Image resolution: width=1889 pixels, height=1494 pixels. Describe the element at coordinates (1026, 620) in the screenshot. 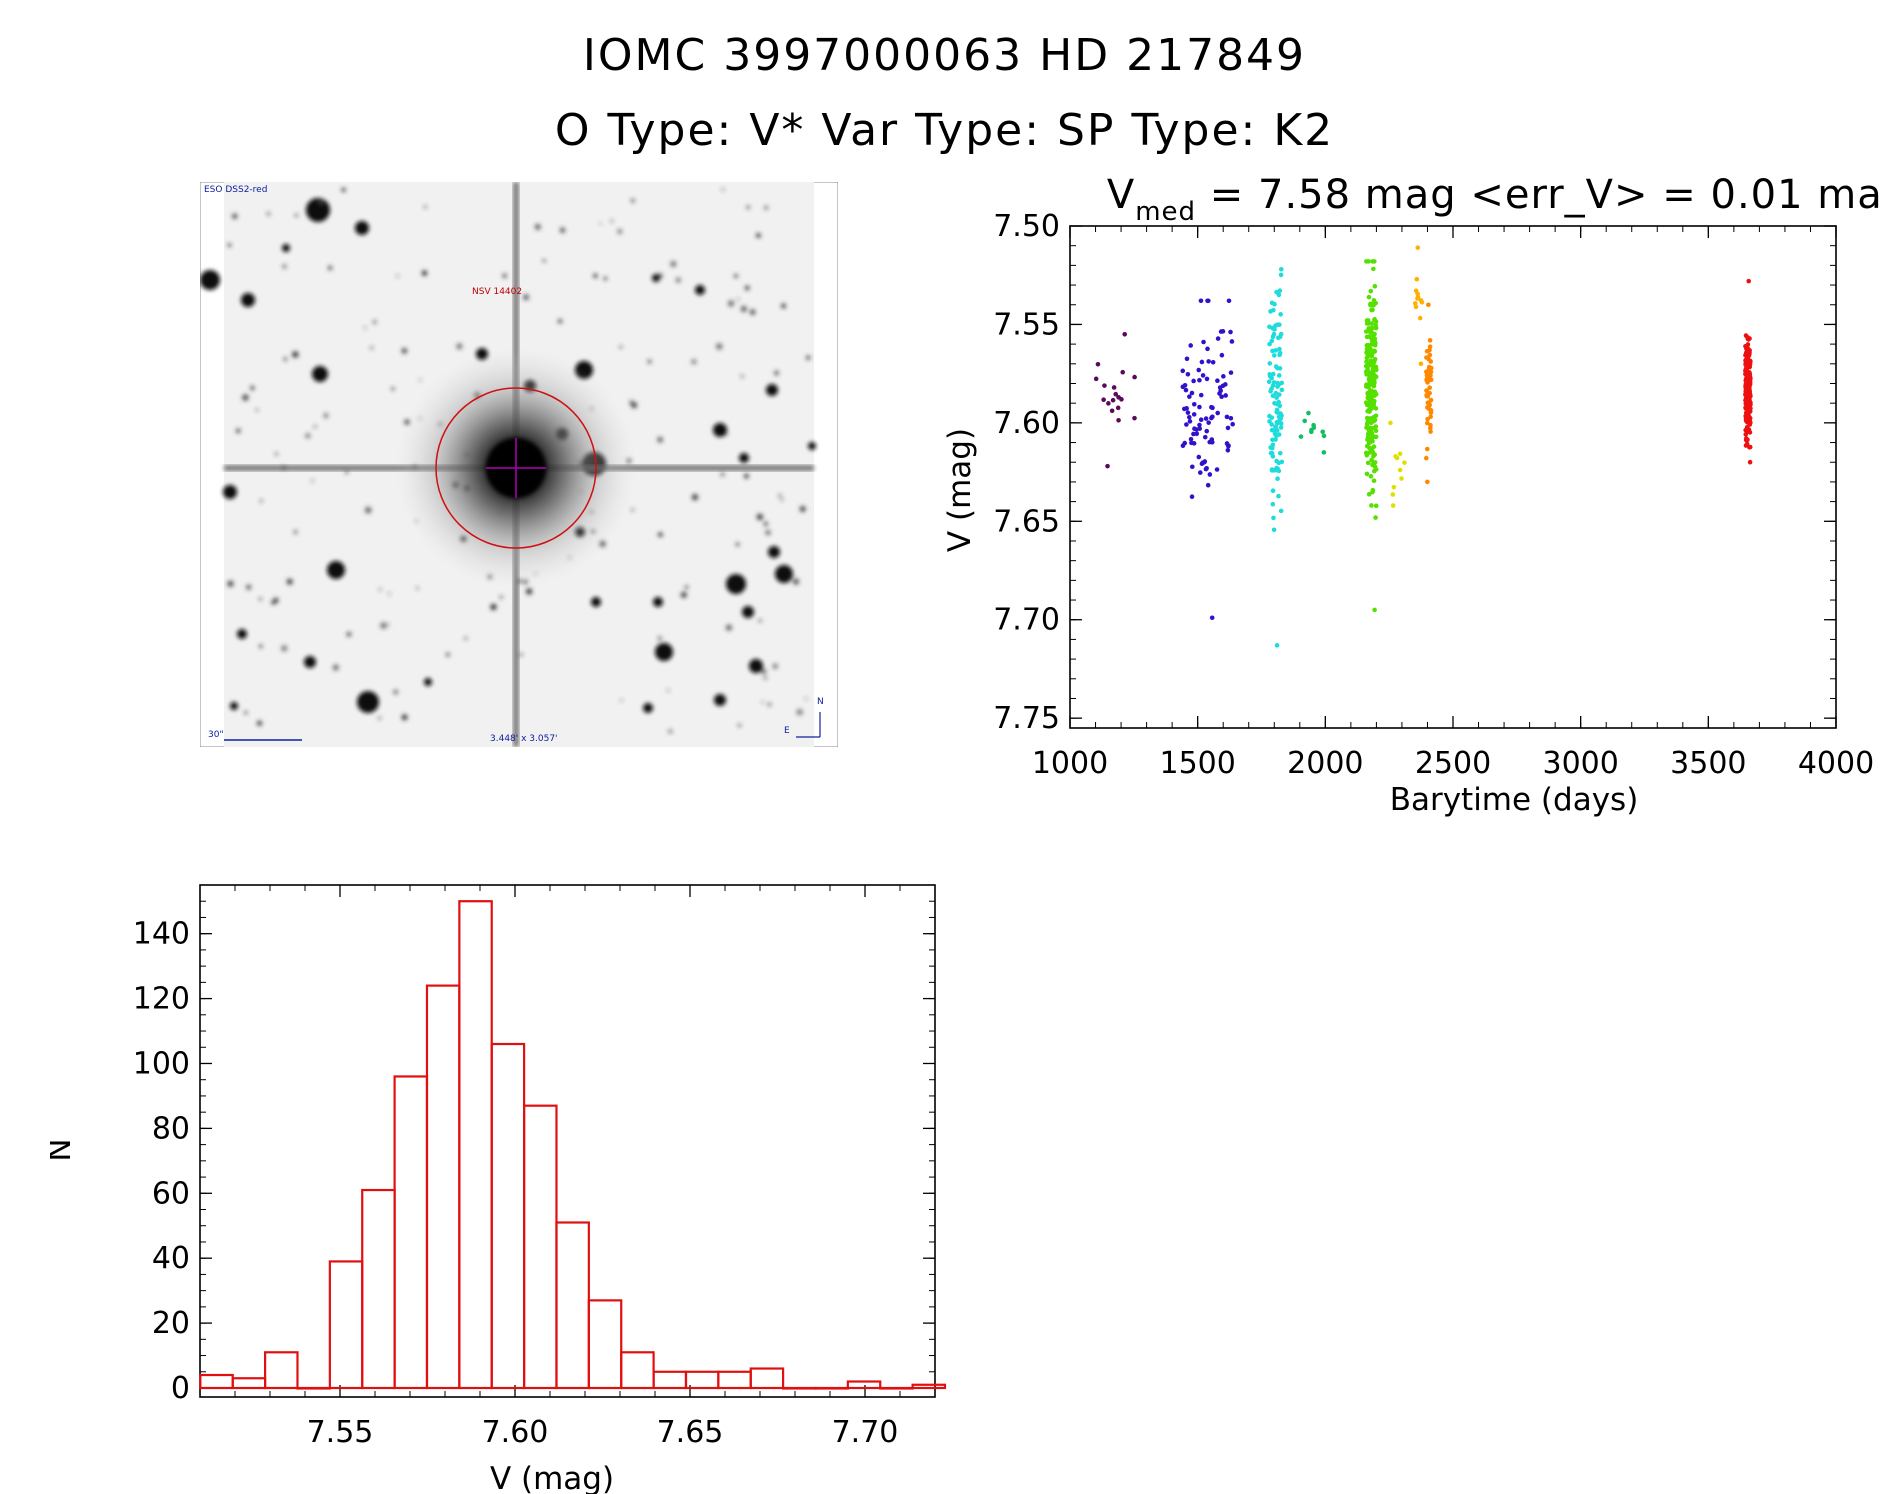

I see `y-tick-label: 7.70` at that location.